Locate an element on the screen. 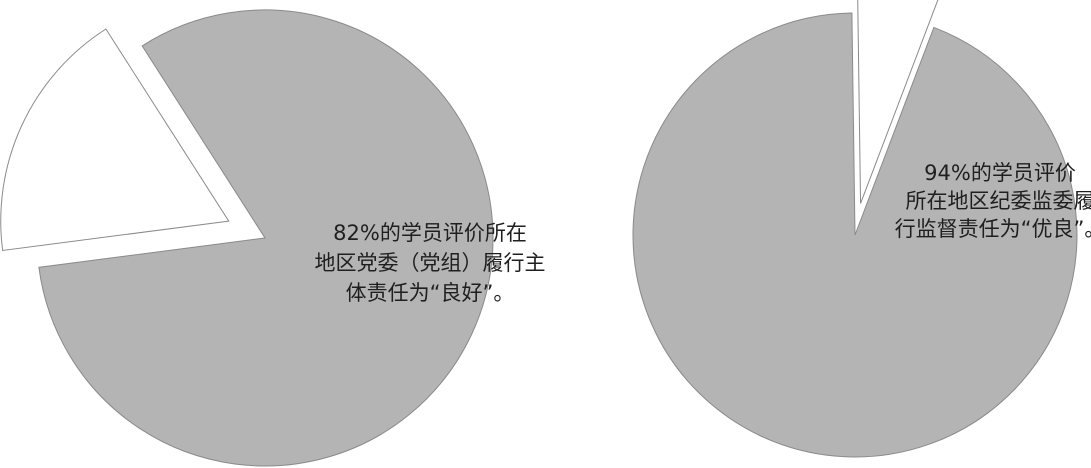  slice-data-label: 82%的学员评价所在地区党委（党组）履行主体责任为“良好”。 is located at coordinates (430, 263).